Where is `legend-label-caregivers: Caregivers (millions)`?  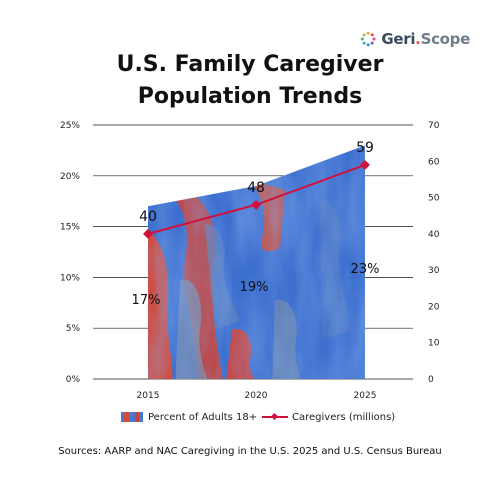
legend-label-caregivers: Caregivers (millions) is located at coordinates (344, 417).